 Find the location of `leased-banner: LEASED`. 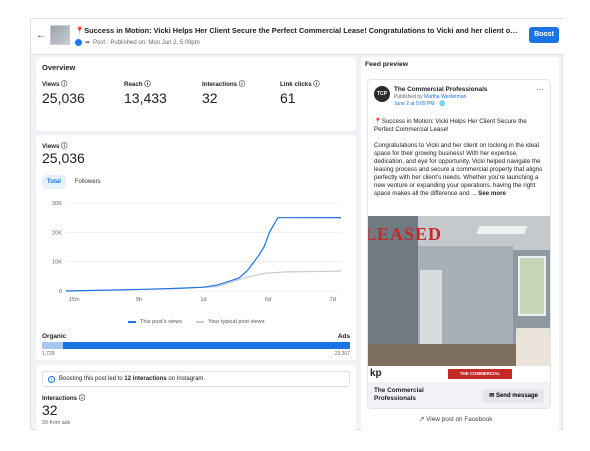

leased-banner: LEASED is located at coordinates (405, 234).